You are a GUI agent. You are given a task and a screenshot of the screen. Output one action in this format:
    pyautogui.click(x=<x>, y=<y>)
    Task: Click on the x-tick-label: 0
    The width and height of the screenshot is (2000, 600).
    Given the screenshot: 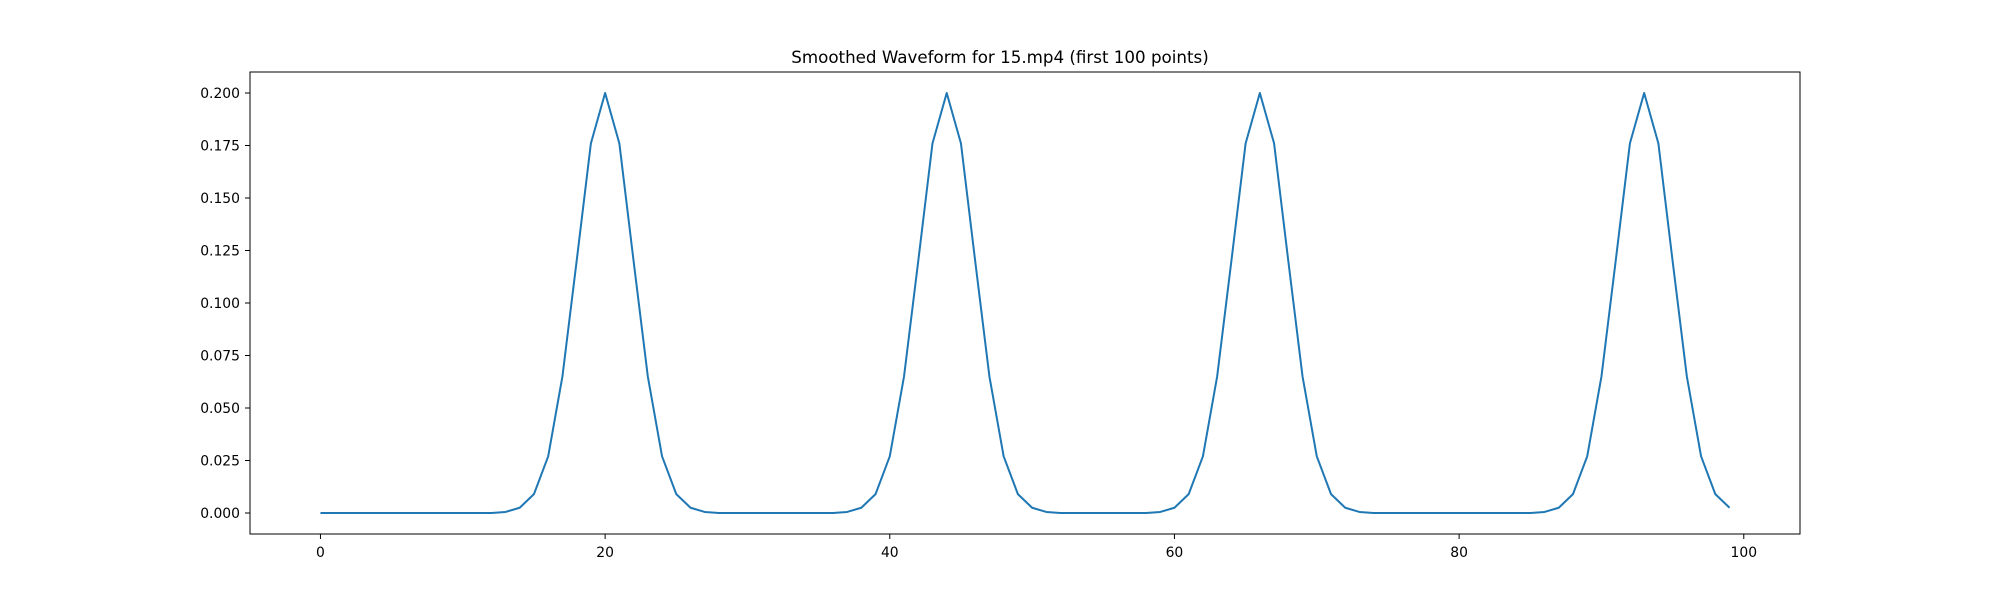 What is the action you would take?
    pyautogui.click(x=320, y=553)
    